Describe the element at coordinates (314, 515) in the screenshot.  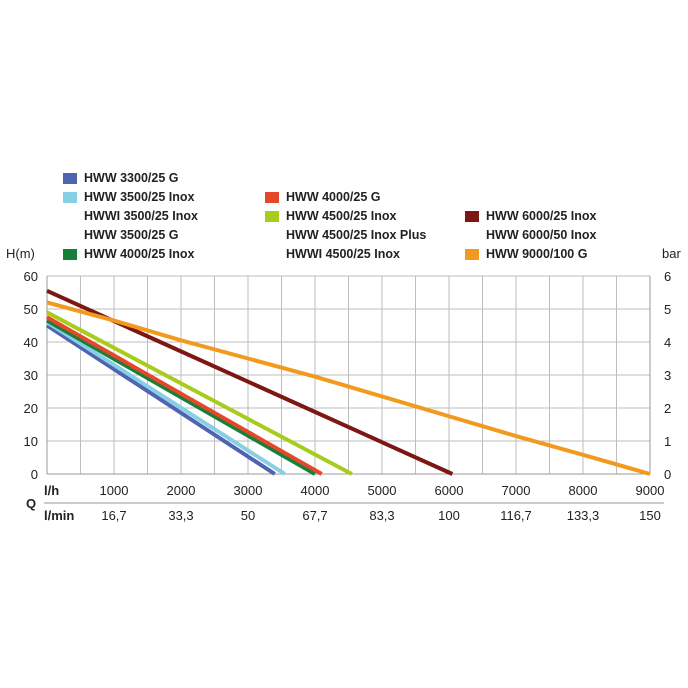
I see `x-tick-label-lmin: 67,7` at that location.